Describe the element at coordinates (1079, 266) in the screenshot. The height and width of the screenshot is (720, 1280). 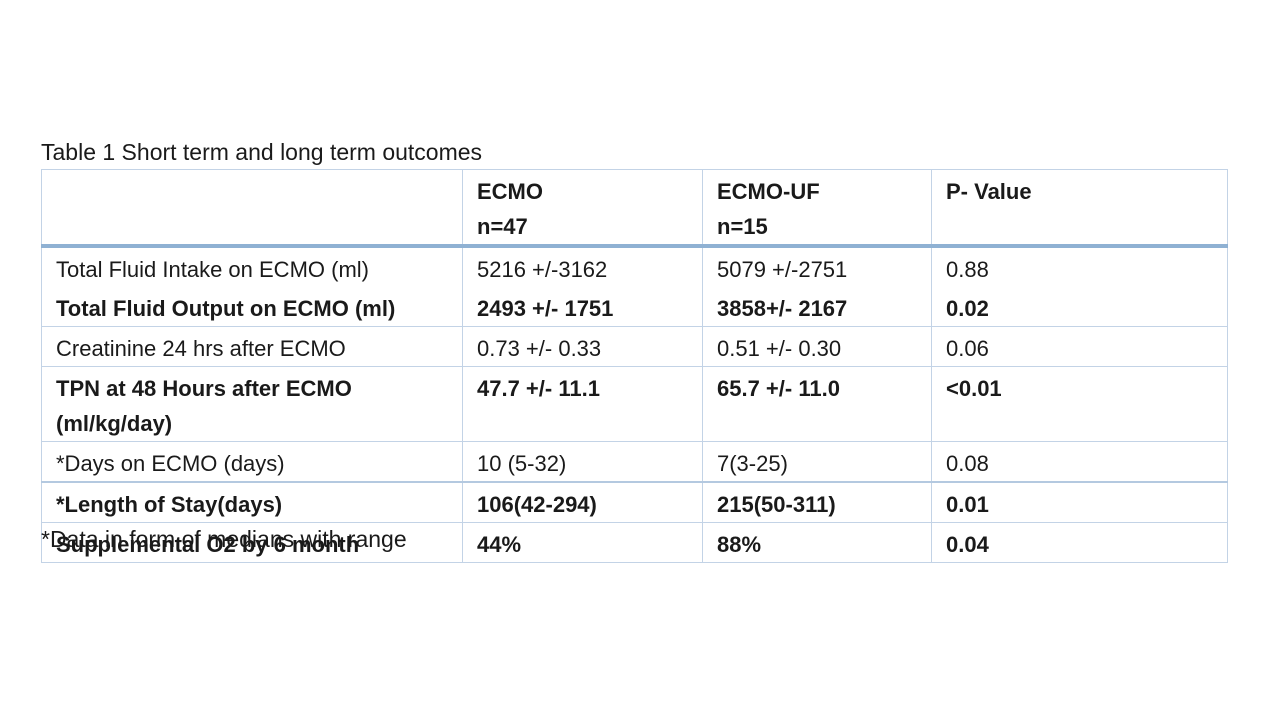
I see `cell-p-value: 0.88` at that location.